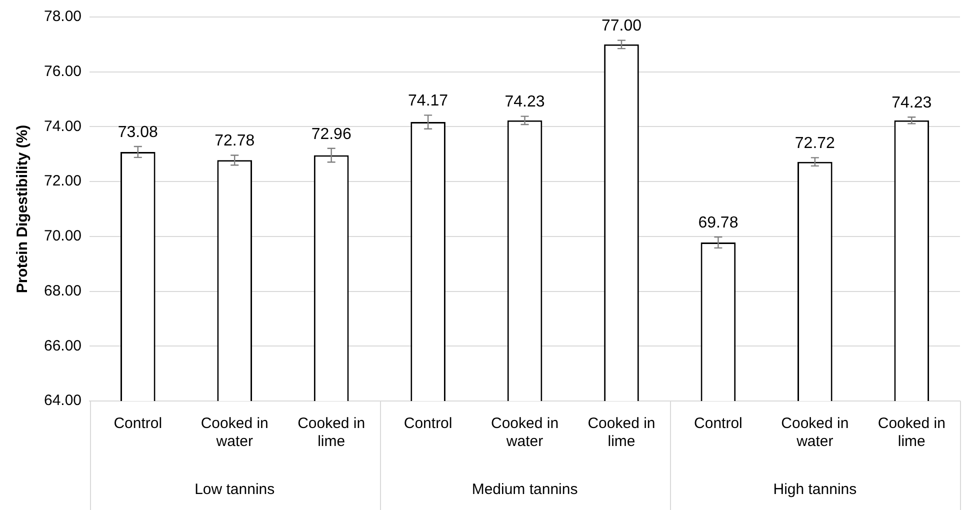 The width and height of the screenshot is (970, 510). Describe the element at coordinates (621, 26) in the screenshot. I see `data-label: 77.00` at that location.